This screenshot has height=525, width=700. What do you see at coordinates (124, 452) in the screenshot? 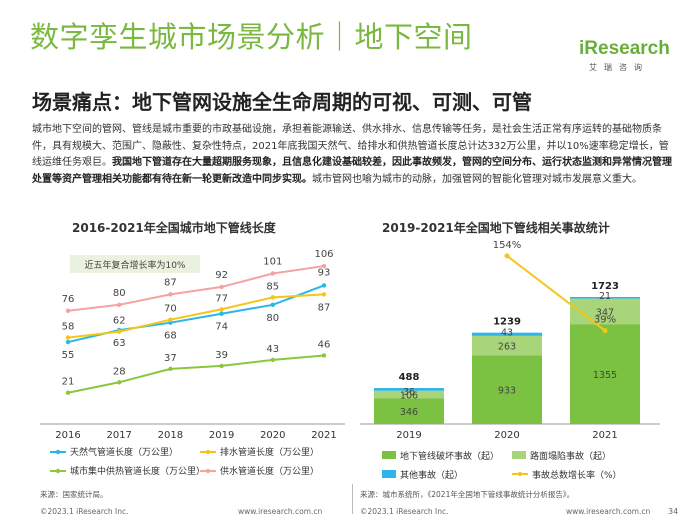
I see `legend-label: 天然气管道长度（万公里）` at bounding box center [124, 452].